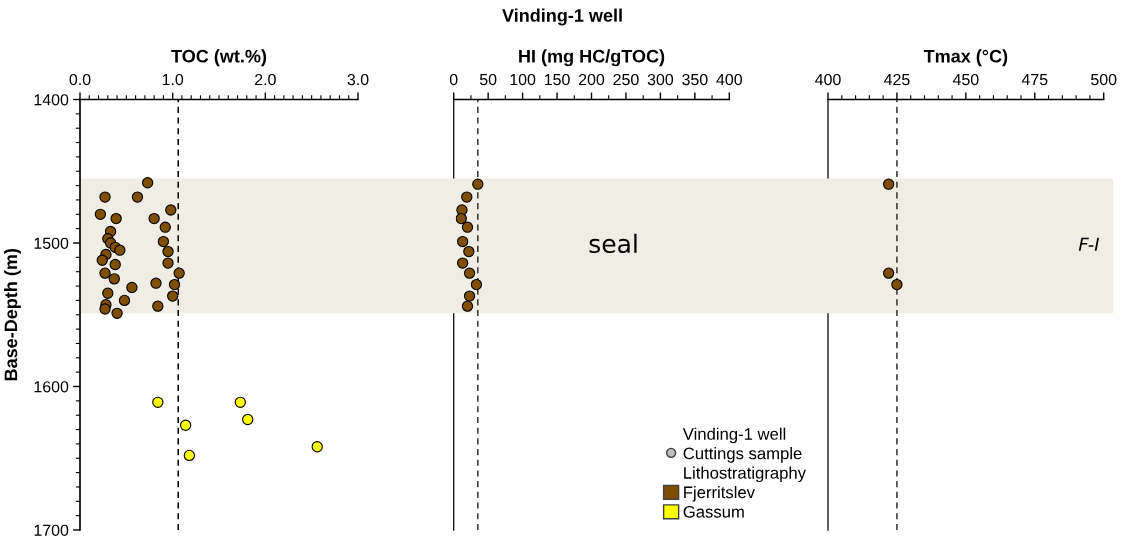  I want to click on x-tick-label: 425, so click(896, 79).